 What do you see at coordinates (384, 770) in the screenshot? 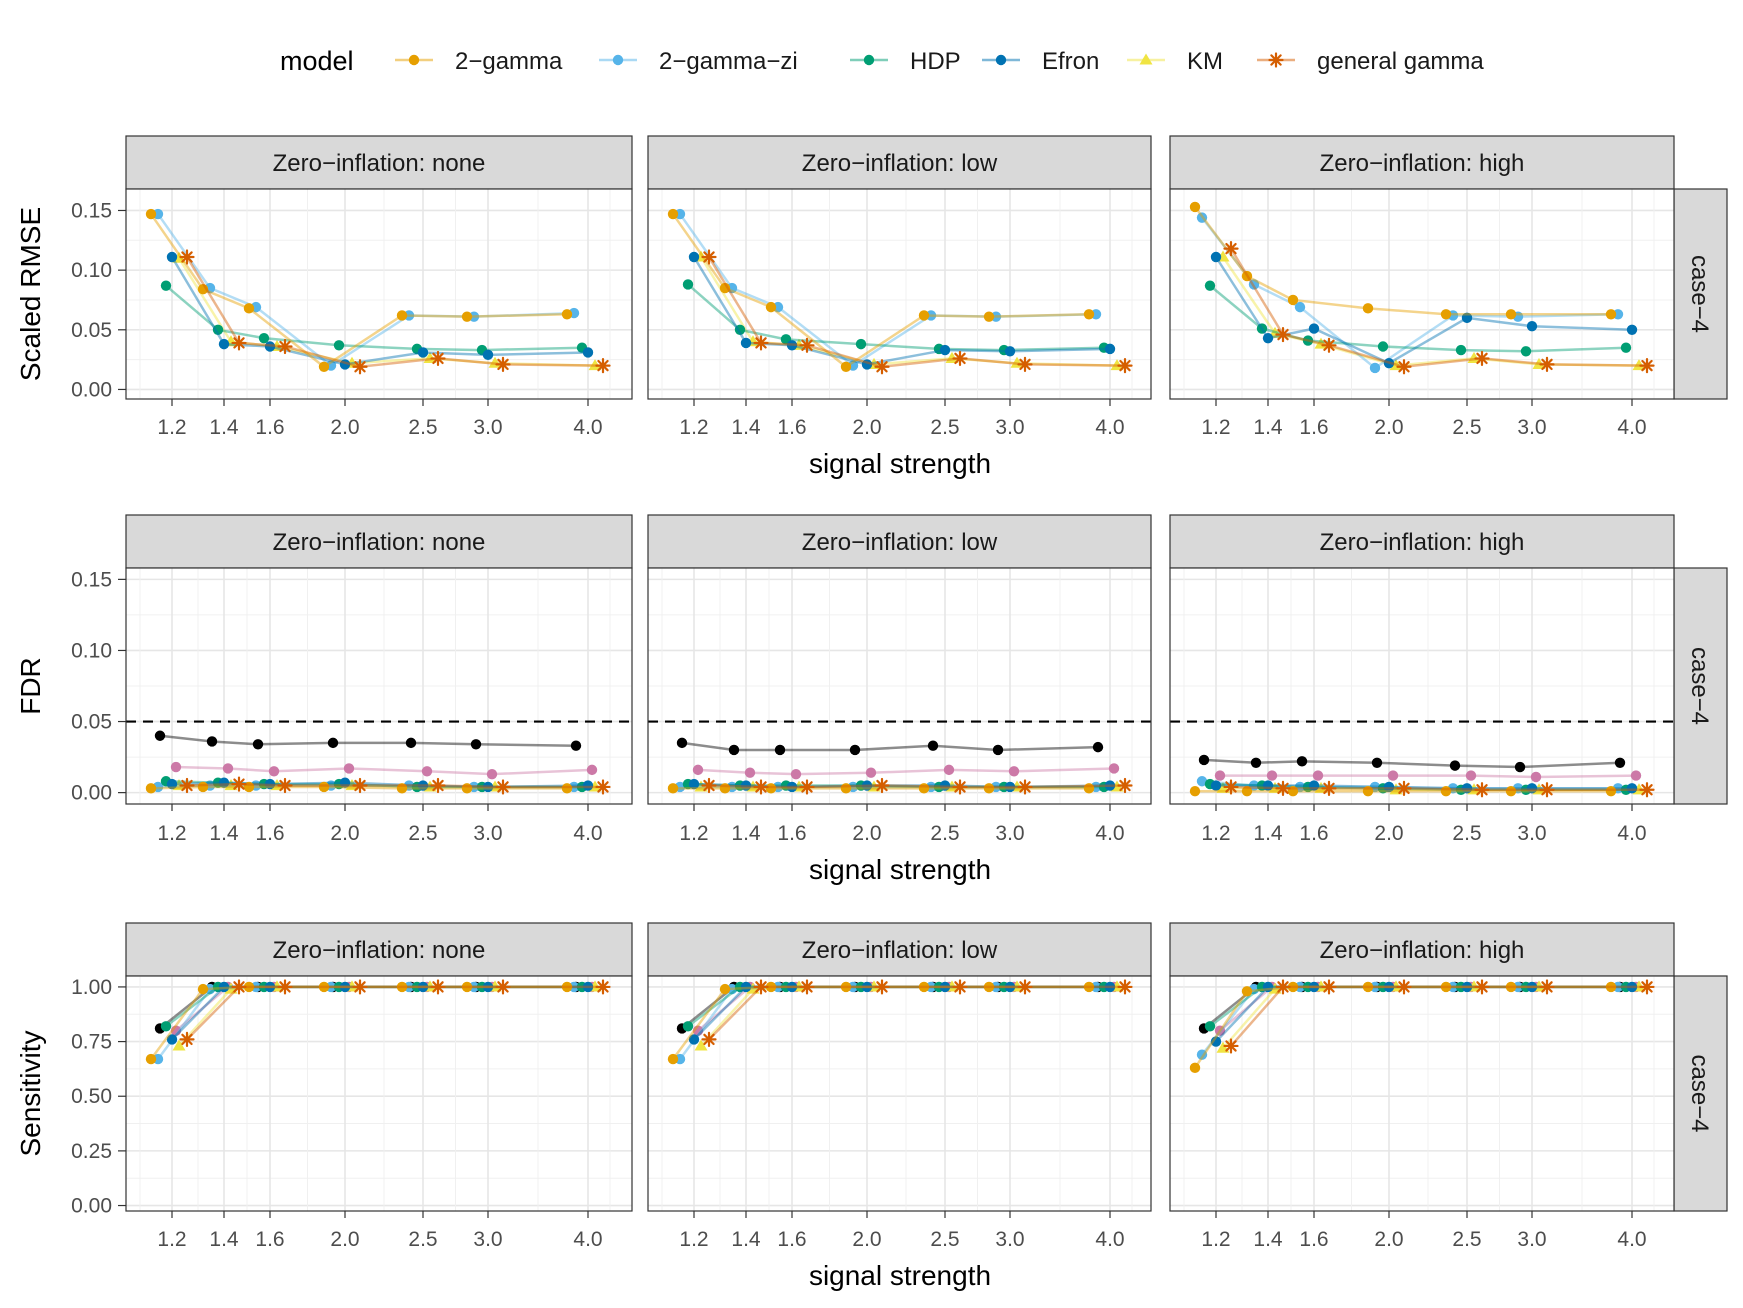
I see `series-pink` at bounding box center [384, 770].